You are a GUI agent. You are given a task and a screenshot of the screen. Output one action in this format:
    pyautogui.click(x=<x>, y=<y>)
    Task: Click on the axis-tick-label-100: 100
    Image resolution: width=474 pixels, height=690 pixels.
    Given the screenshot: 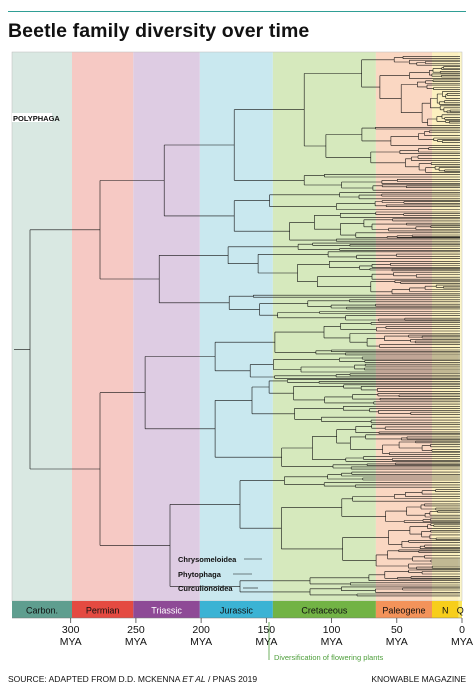 What is the action you would take?
    pyautogui.click(x=332, y=630)
    